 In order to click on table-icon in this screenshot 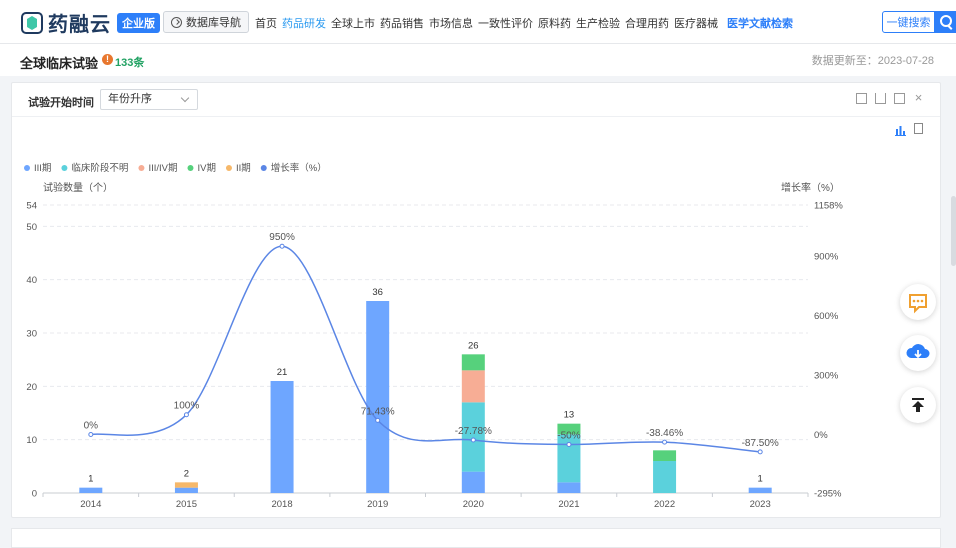, I will do `click(918, 128)`.